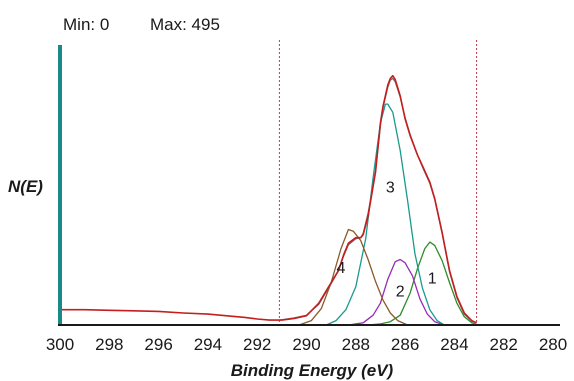  I want to click on x-tick-label-9: 282, so click(504, 344).